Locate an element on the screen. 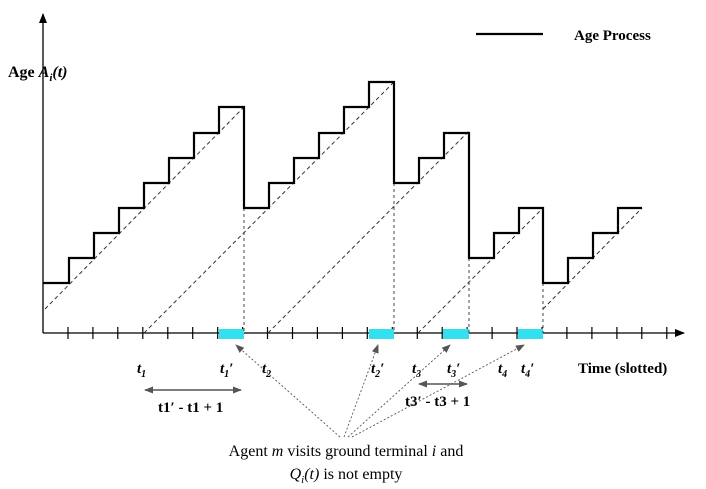  pointer-arrows is located at coordinates (380, 391).